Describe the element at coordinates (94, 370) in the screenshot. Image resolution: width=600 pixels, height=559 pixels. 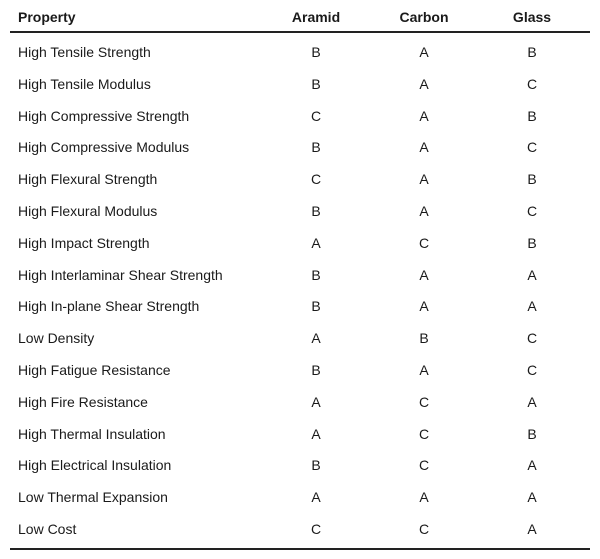
I see `property-cell: High Fatigue Resistance` at that location.